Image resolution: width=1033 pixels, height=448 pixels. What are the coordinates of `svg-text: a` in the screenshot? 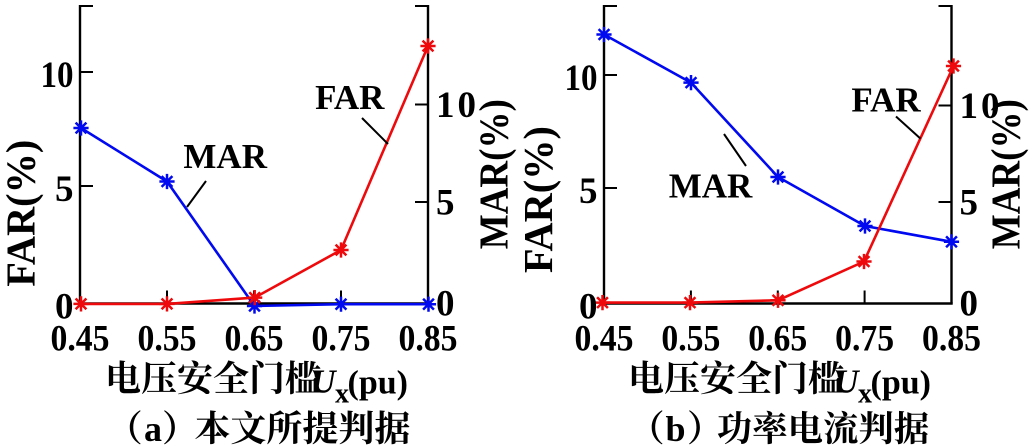 It's located at (153, 428).